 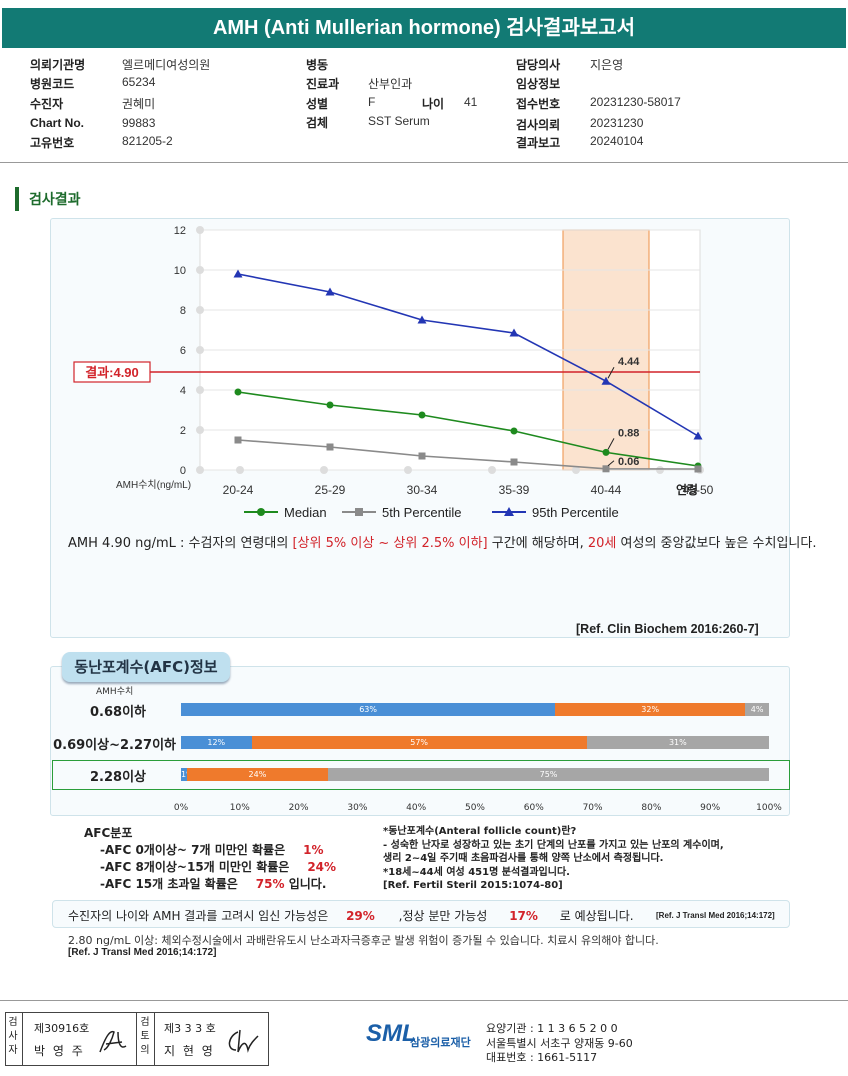 I want to click on afc-dist-item: -AFC 8개이상~15개 미만인 확률은 24%, so click(x=218, y=866).